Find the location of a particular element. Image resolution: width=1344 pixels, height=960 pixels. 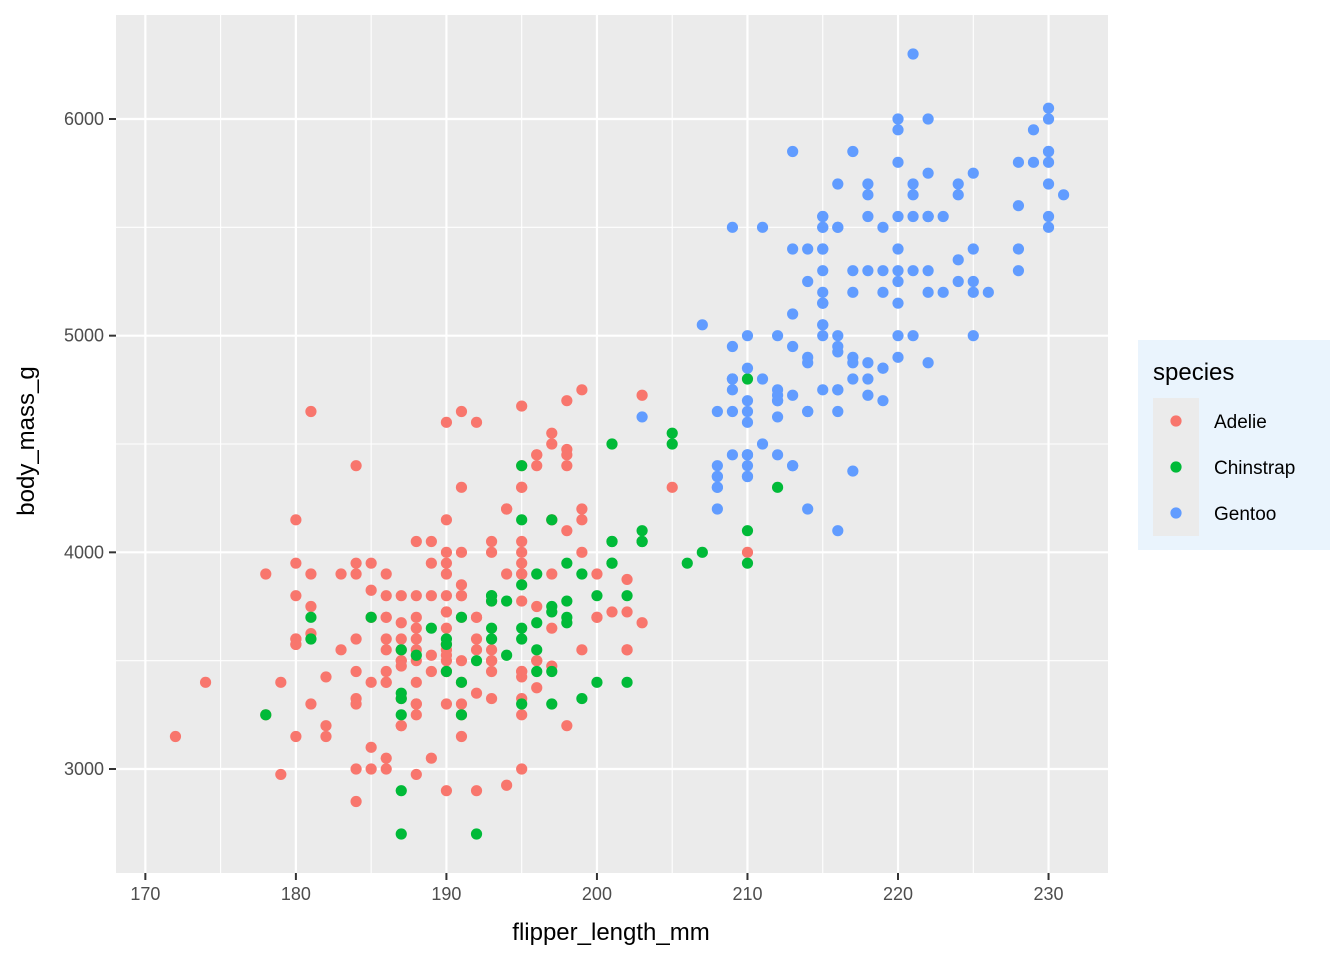

x-axis-title: flipper_length_mm is located at coordinates (610, 932).